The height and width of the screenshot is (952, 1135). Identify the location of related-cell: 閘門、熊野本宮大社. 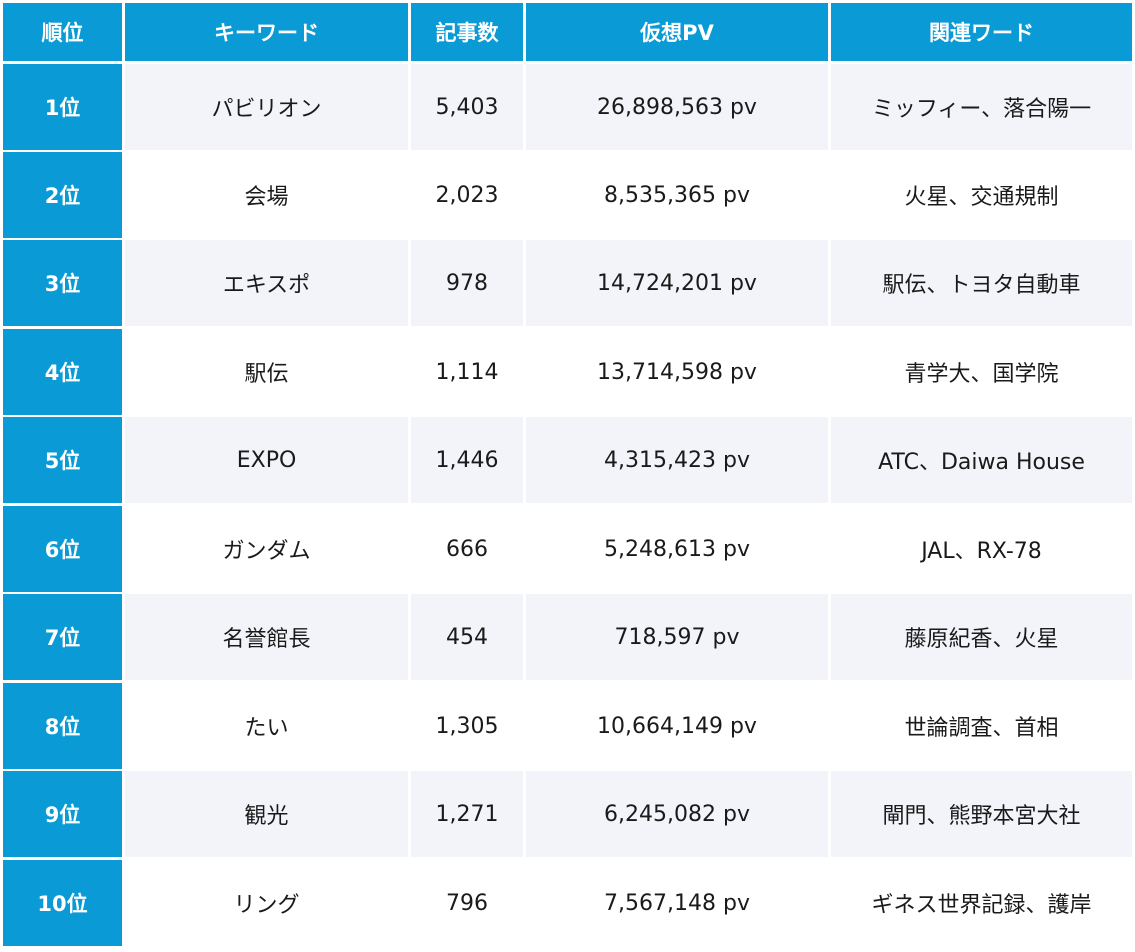
(981, 814).